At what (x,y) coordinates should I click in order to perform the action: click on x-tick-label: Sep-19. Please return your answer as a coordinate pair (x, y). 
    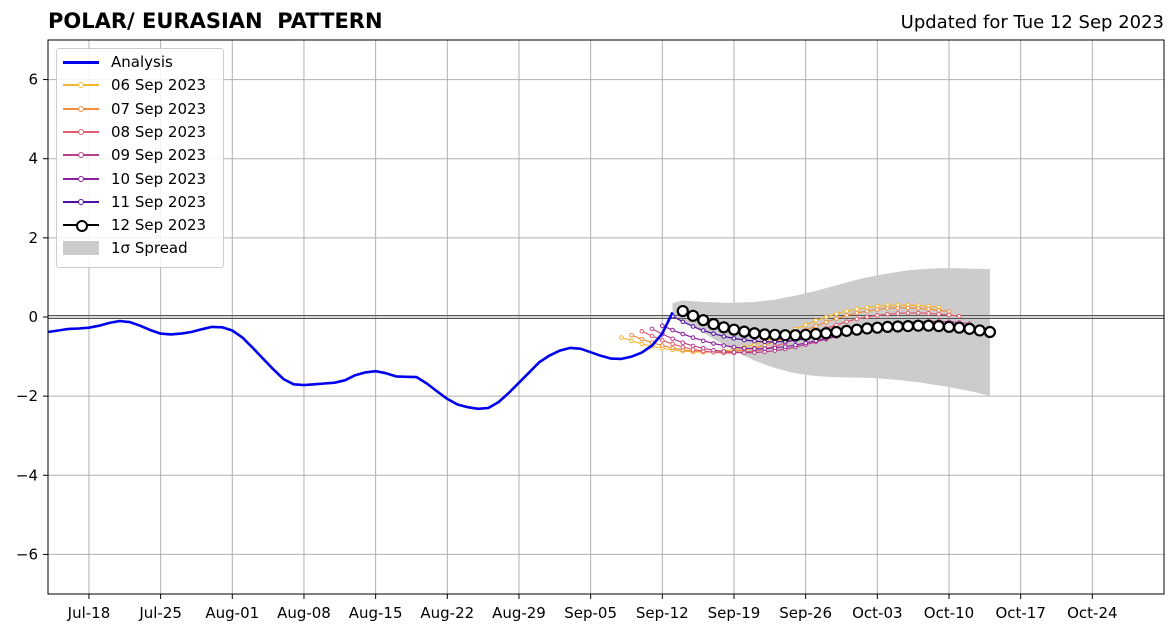
    Looking at the image, I should click on (734, 613).